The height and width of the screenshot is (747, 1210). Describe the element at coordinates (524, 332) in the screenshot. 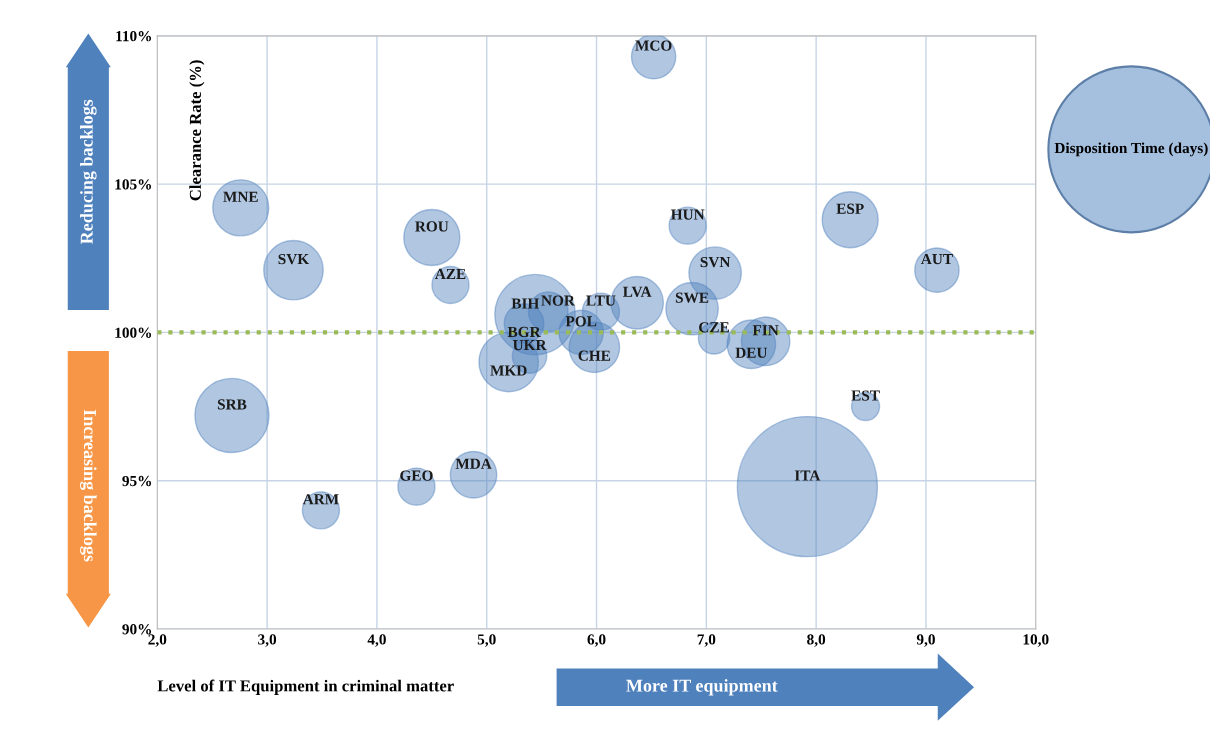

I see `series-label: BGR` at that location.